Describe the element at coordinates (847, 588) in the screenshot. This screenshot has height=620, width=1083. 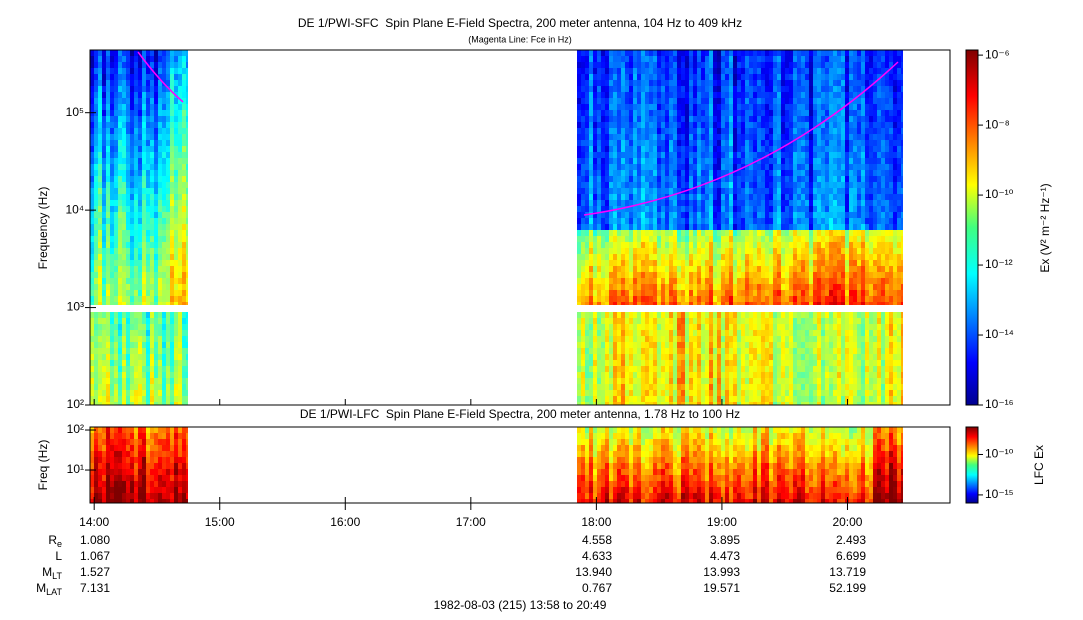
I see `ephemeris-value: 52.199` at that location.